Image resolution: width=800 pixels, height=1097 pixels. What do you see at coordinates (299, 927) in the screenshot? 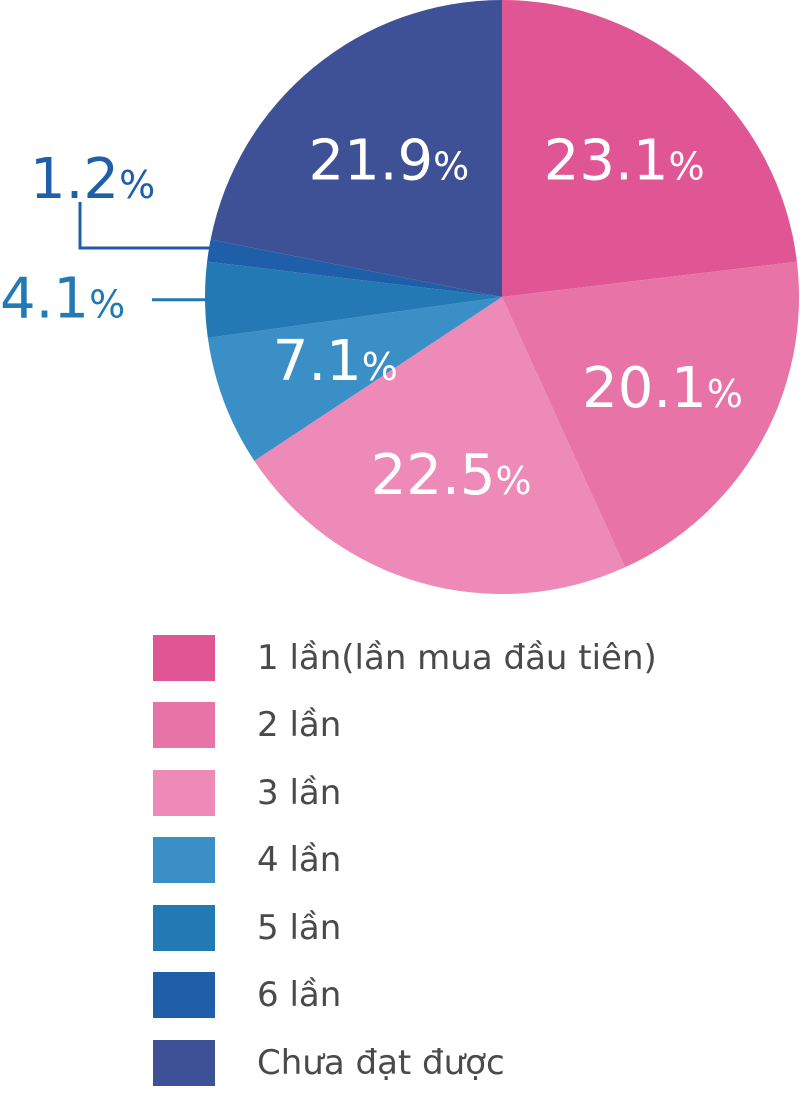
I see `legend-label: 5 lần` at bounding box center [299, 927].